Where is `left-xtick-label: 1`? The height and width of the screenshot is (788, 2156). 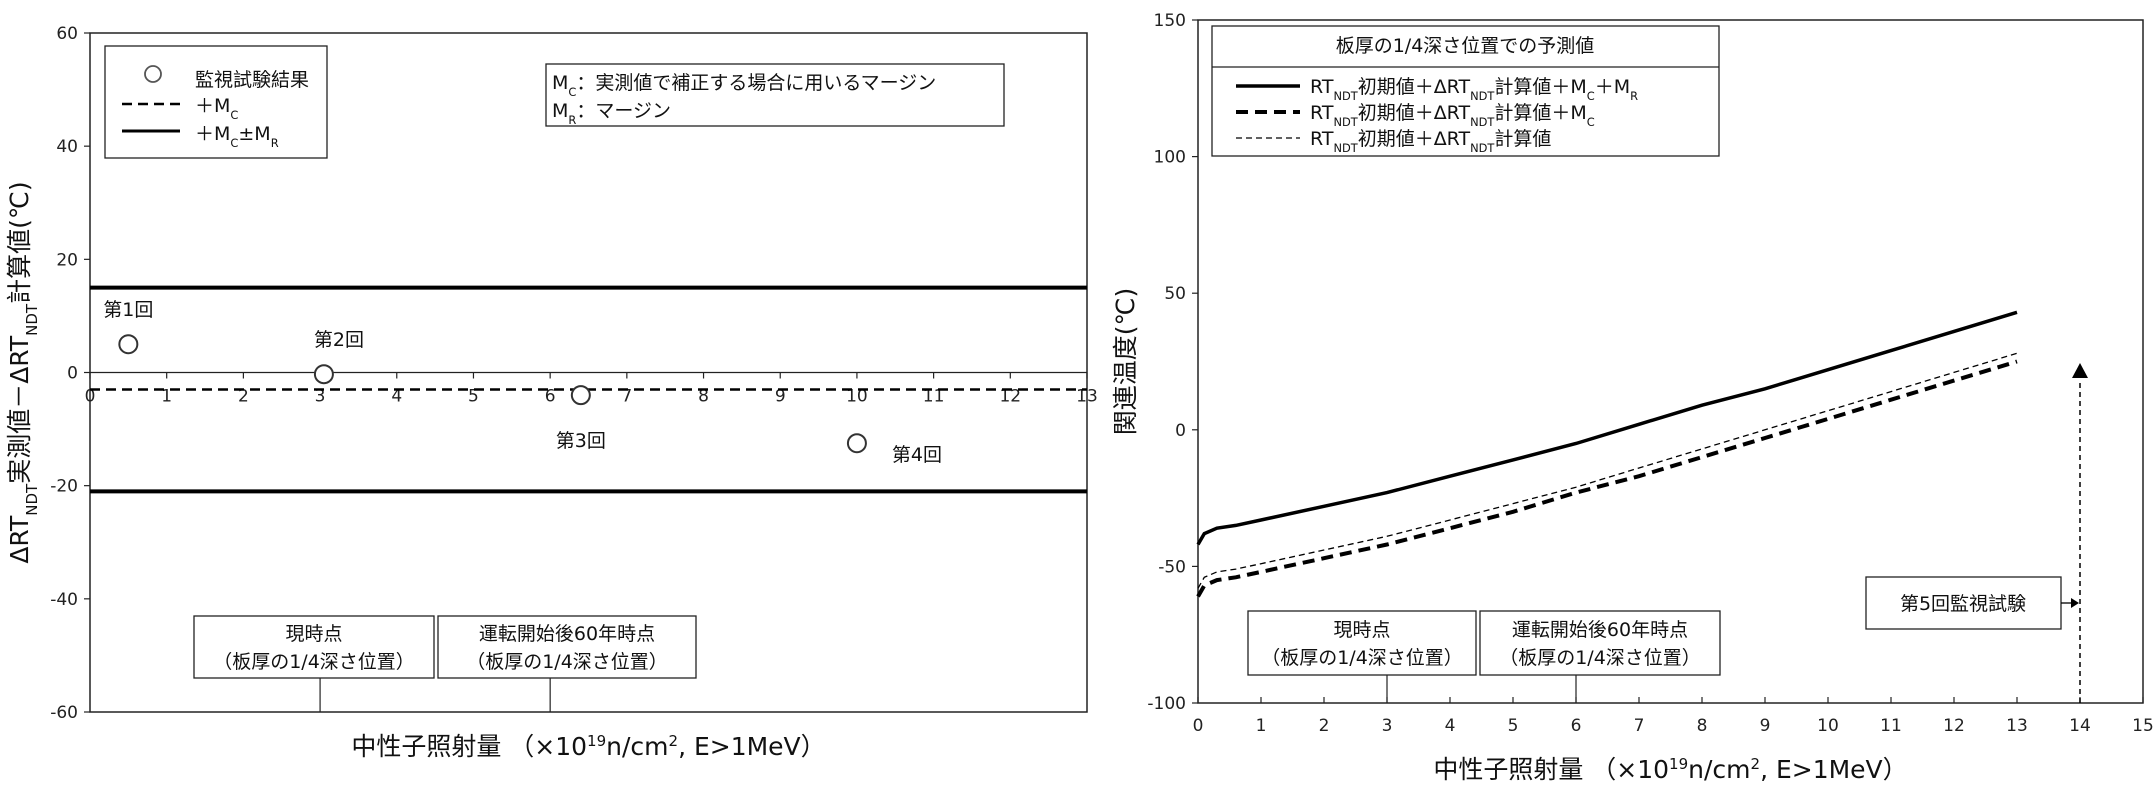
left-xtick-label: 1 is located at coordinates (166, 397).